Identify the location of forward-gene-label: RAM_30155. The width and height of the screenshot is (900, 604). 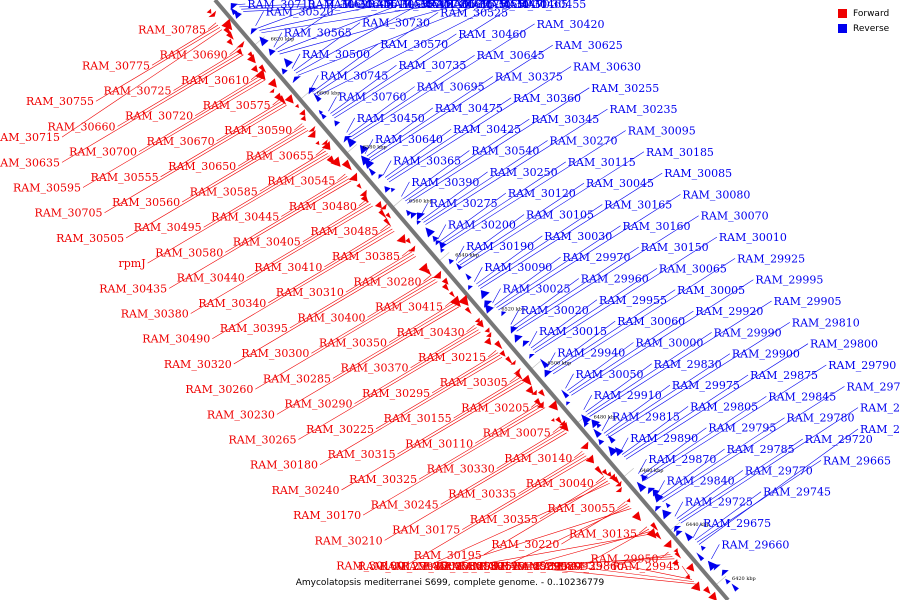
(418, 418).